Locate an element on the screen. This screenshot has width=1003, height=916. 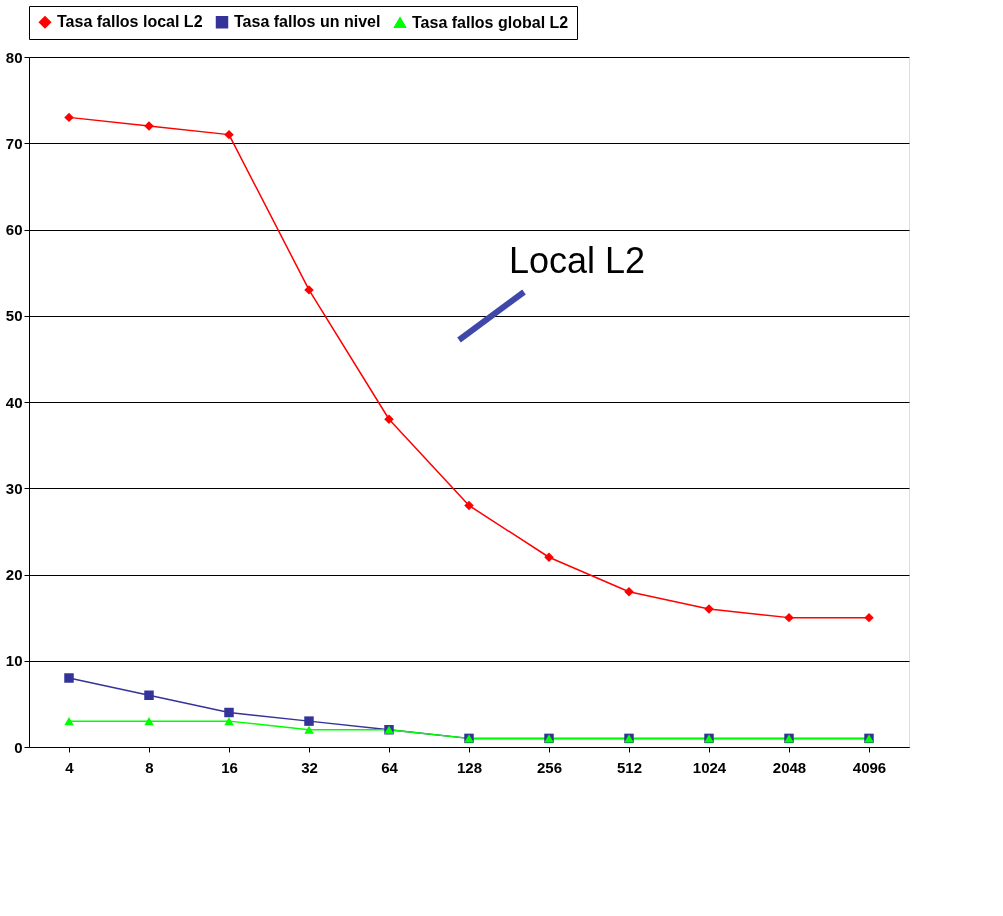
x-tick-label: 512 is located at coordinates (629, 767).